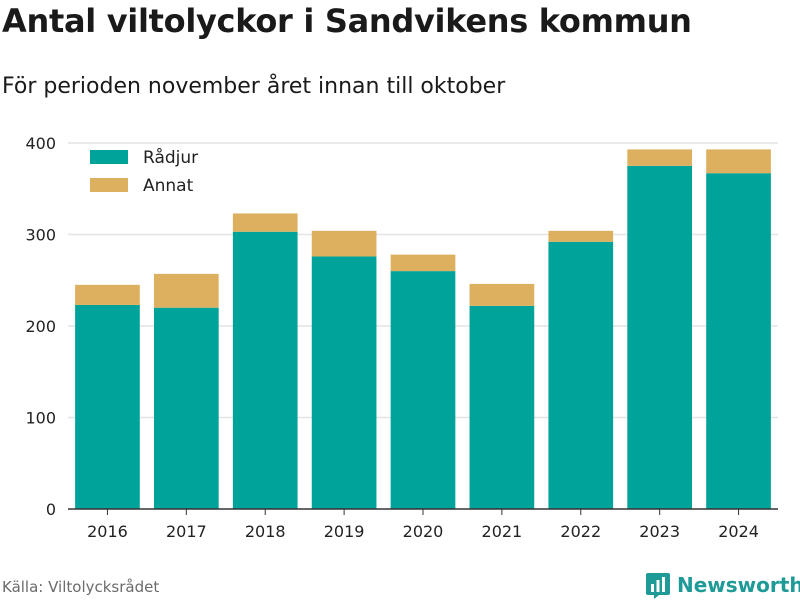  I want to click on bar-annat-2022, so click(581, 236).